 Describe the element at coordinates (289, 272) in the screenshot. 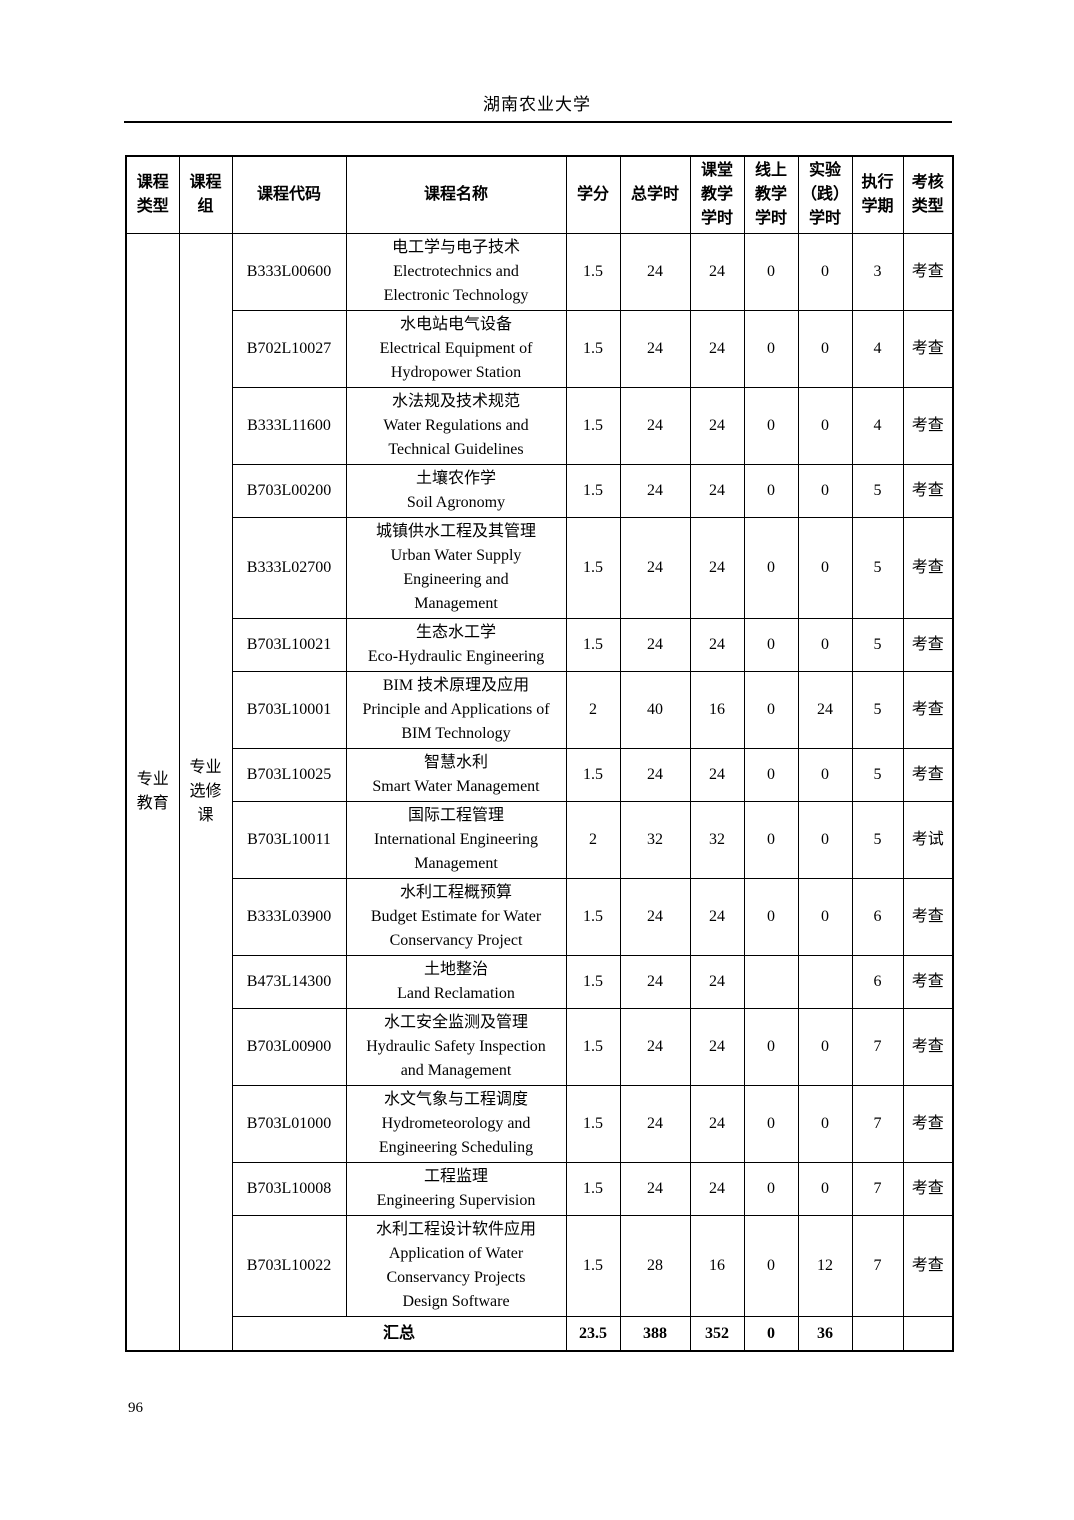

I see `course-code-cell: B333L00600` at that location.